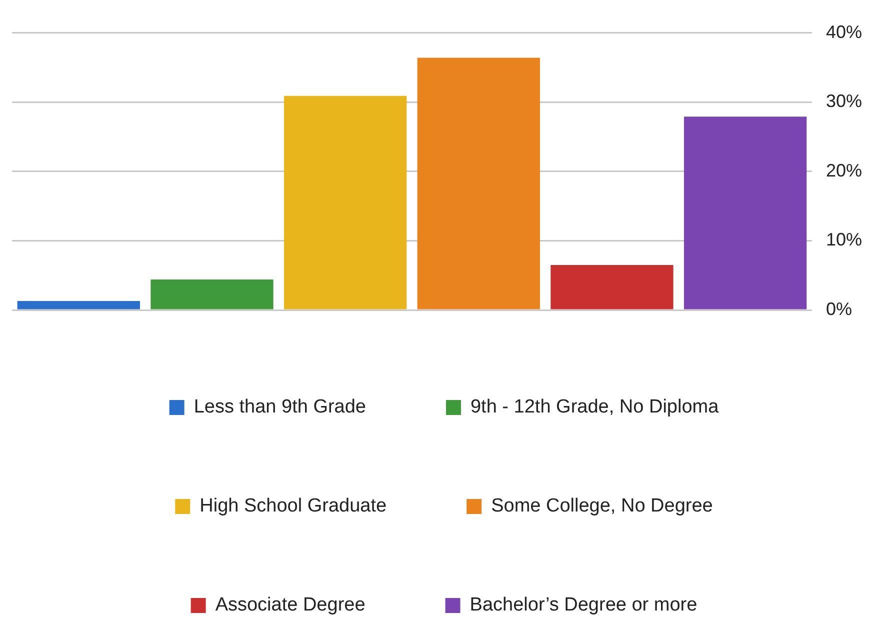 This screenshot has height=626, width=888. I want to click on legend-label: Bachelor’s Degree or more, so click(584, 605).